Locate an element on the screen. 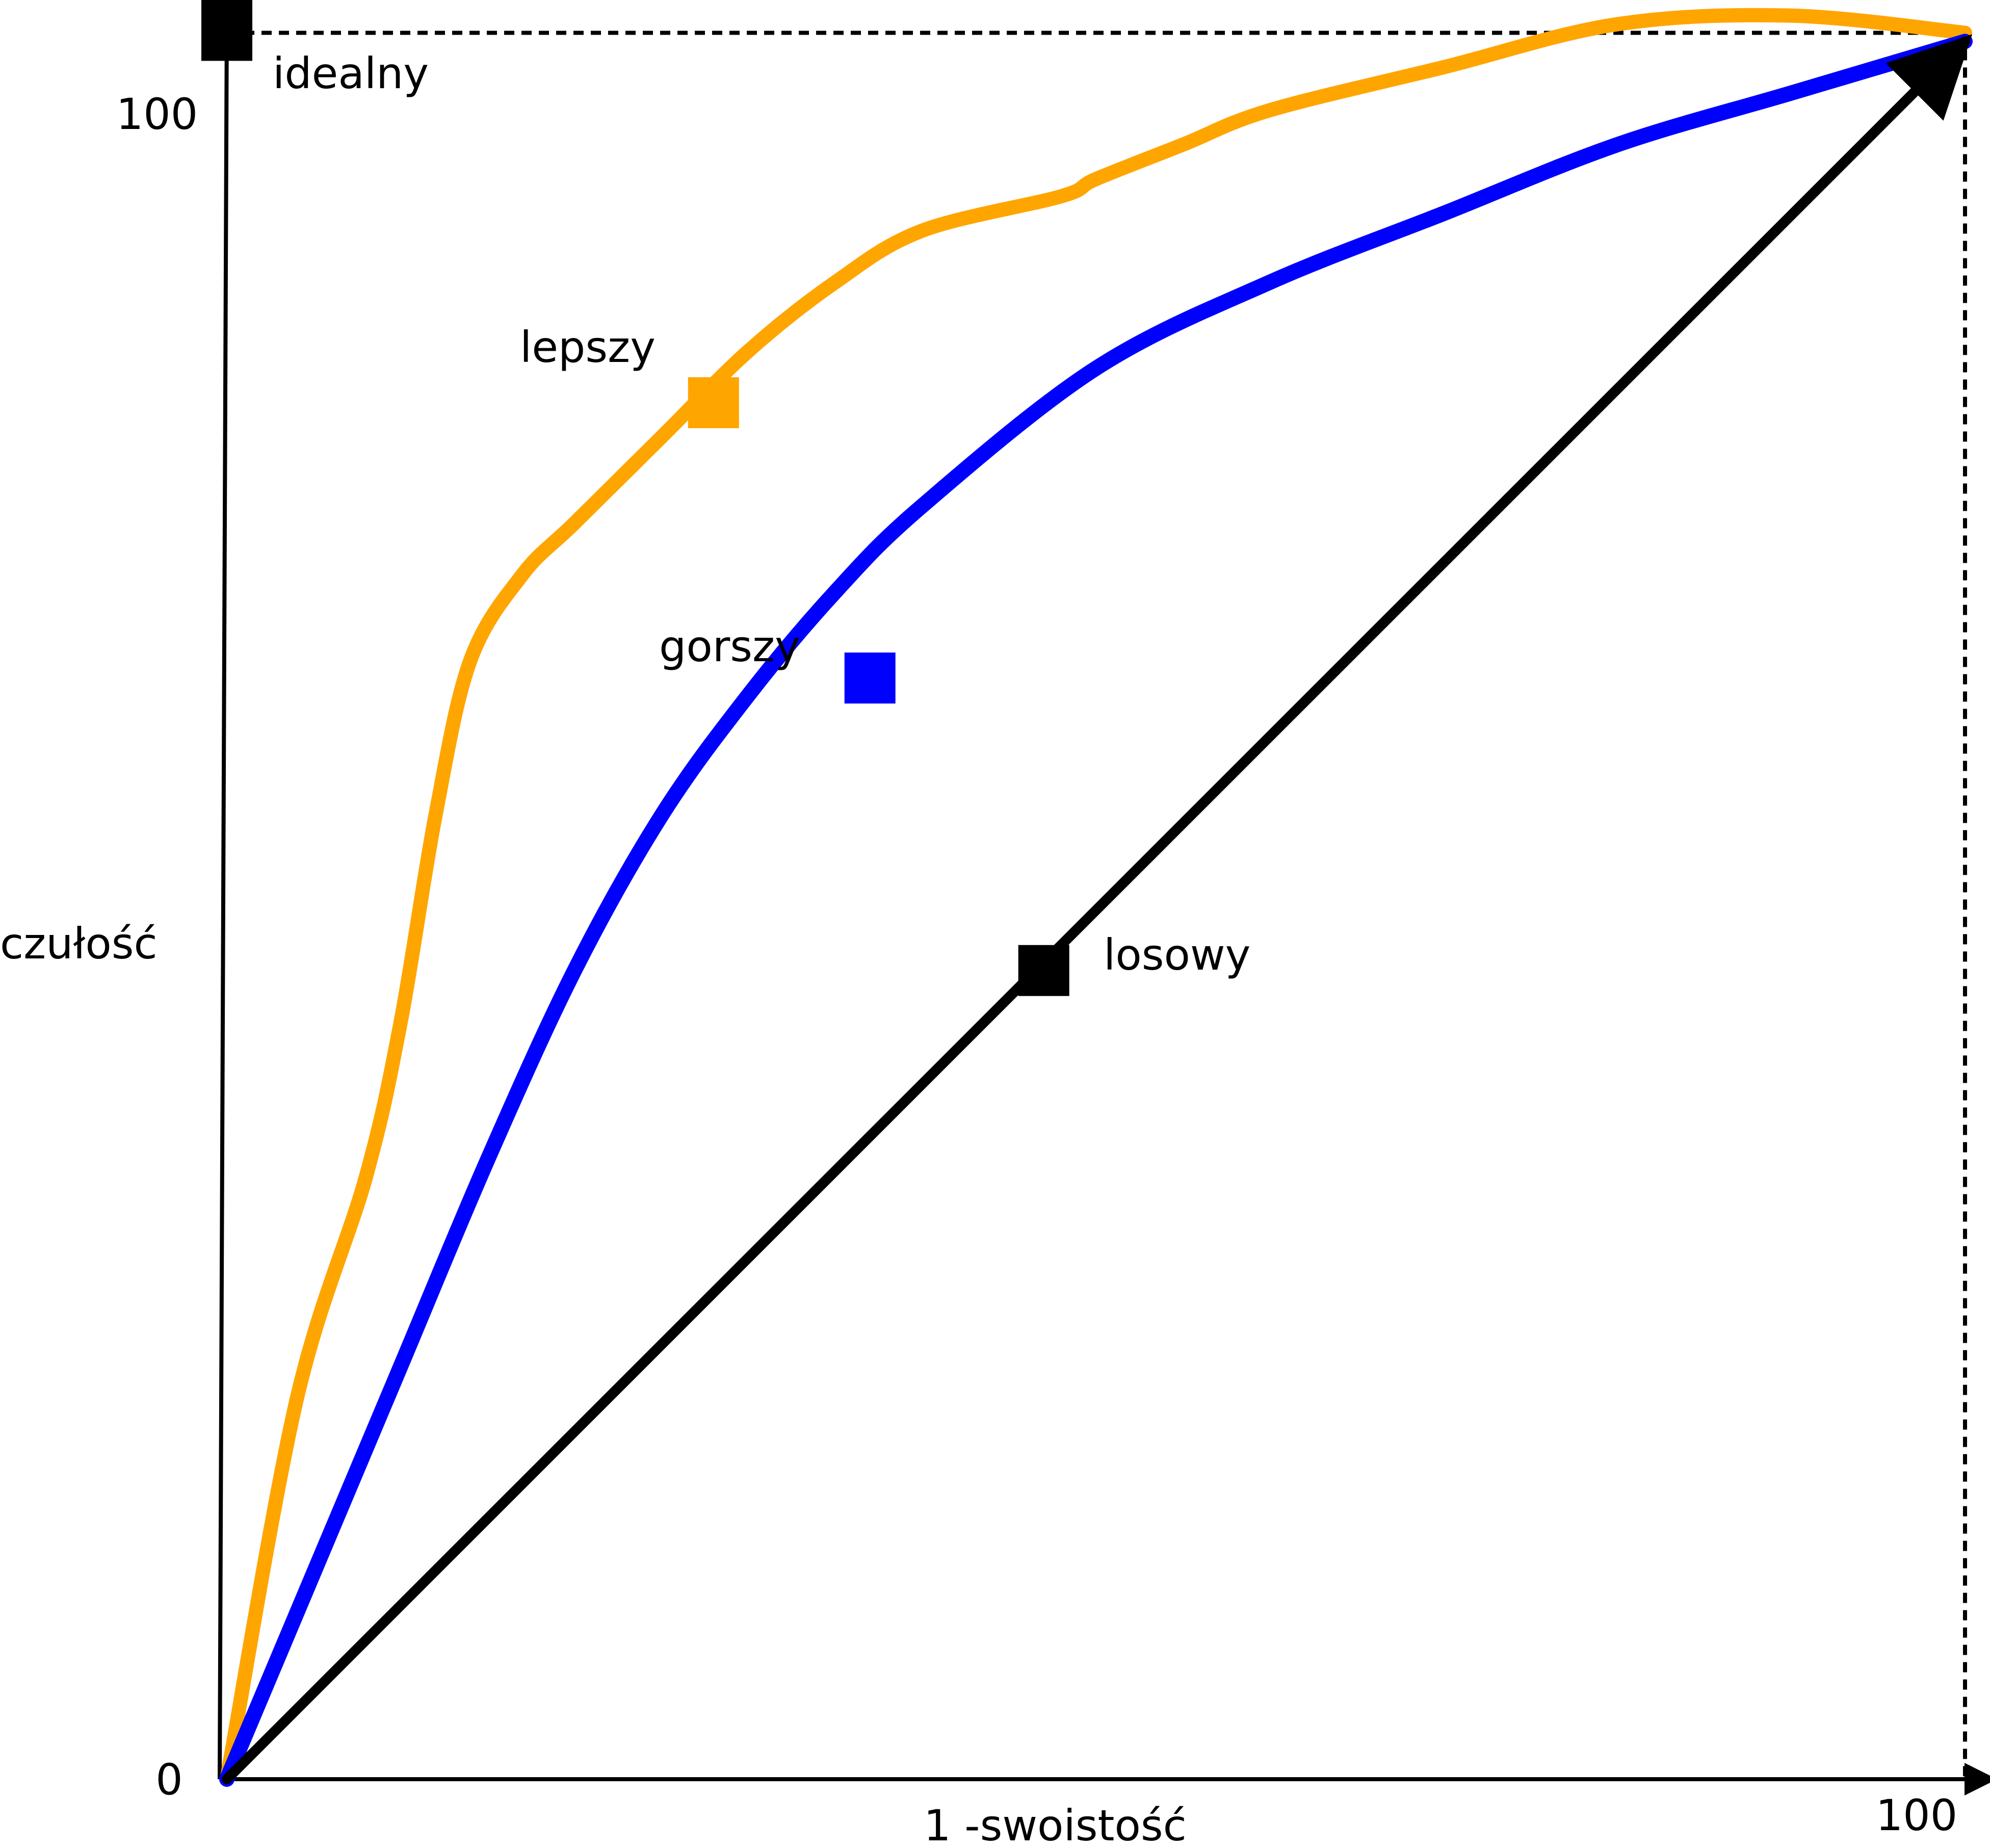 The height and width of the screenshot is (1848, 1990). x-axis-title: 1 -swoistość is located at coordinates (1056, 1824).